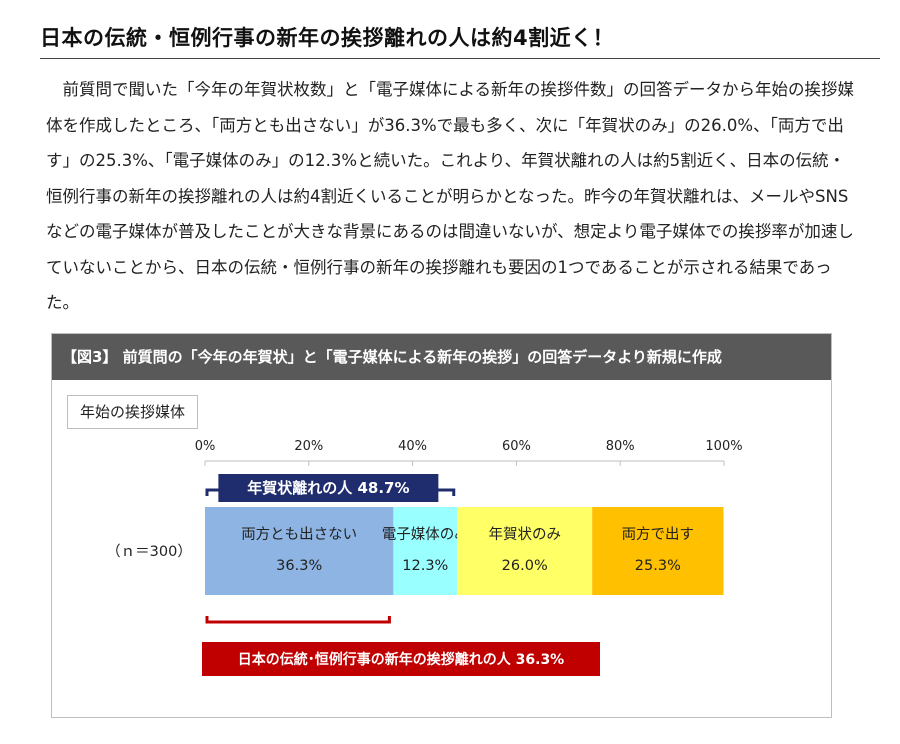 The height and width of the screenshot is (744, 900). I want to click on bracket-below, so click(298, 620).